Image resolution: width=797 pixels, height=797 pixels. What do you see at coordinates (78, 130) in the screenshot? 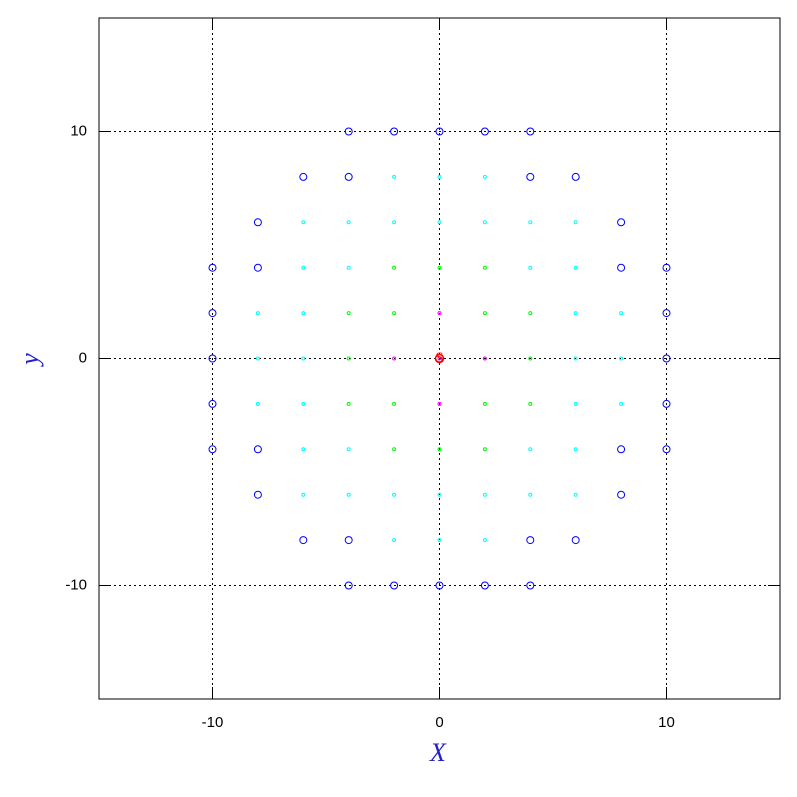
I see `y-tick-label: 10` at bounding box center [78, 130].